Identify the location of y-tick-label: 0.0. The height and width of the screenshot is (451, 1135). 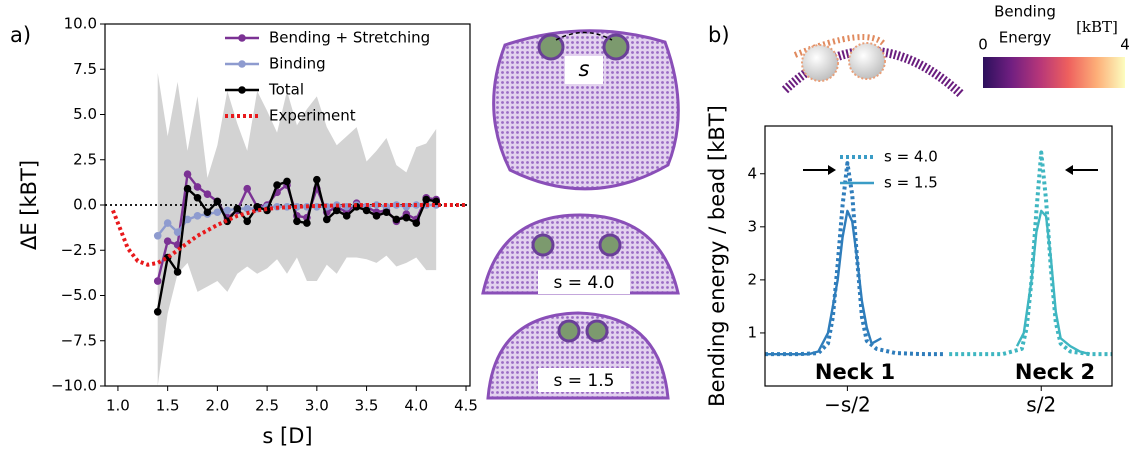
(85, 205).